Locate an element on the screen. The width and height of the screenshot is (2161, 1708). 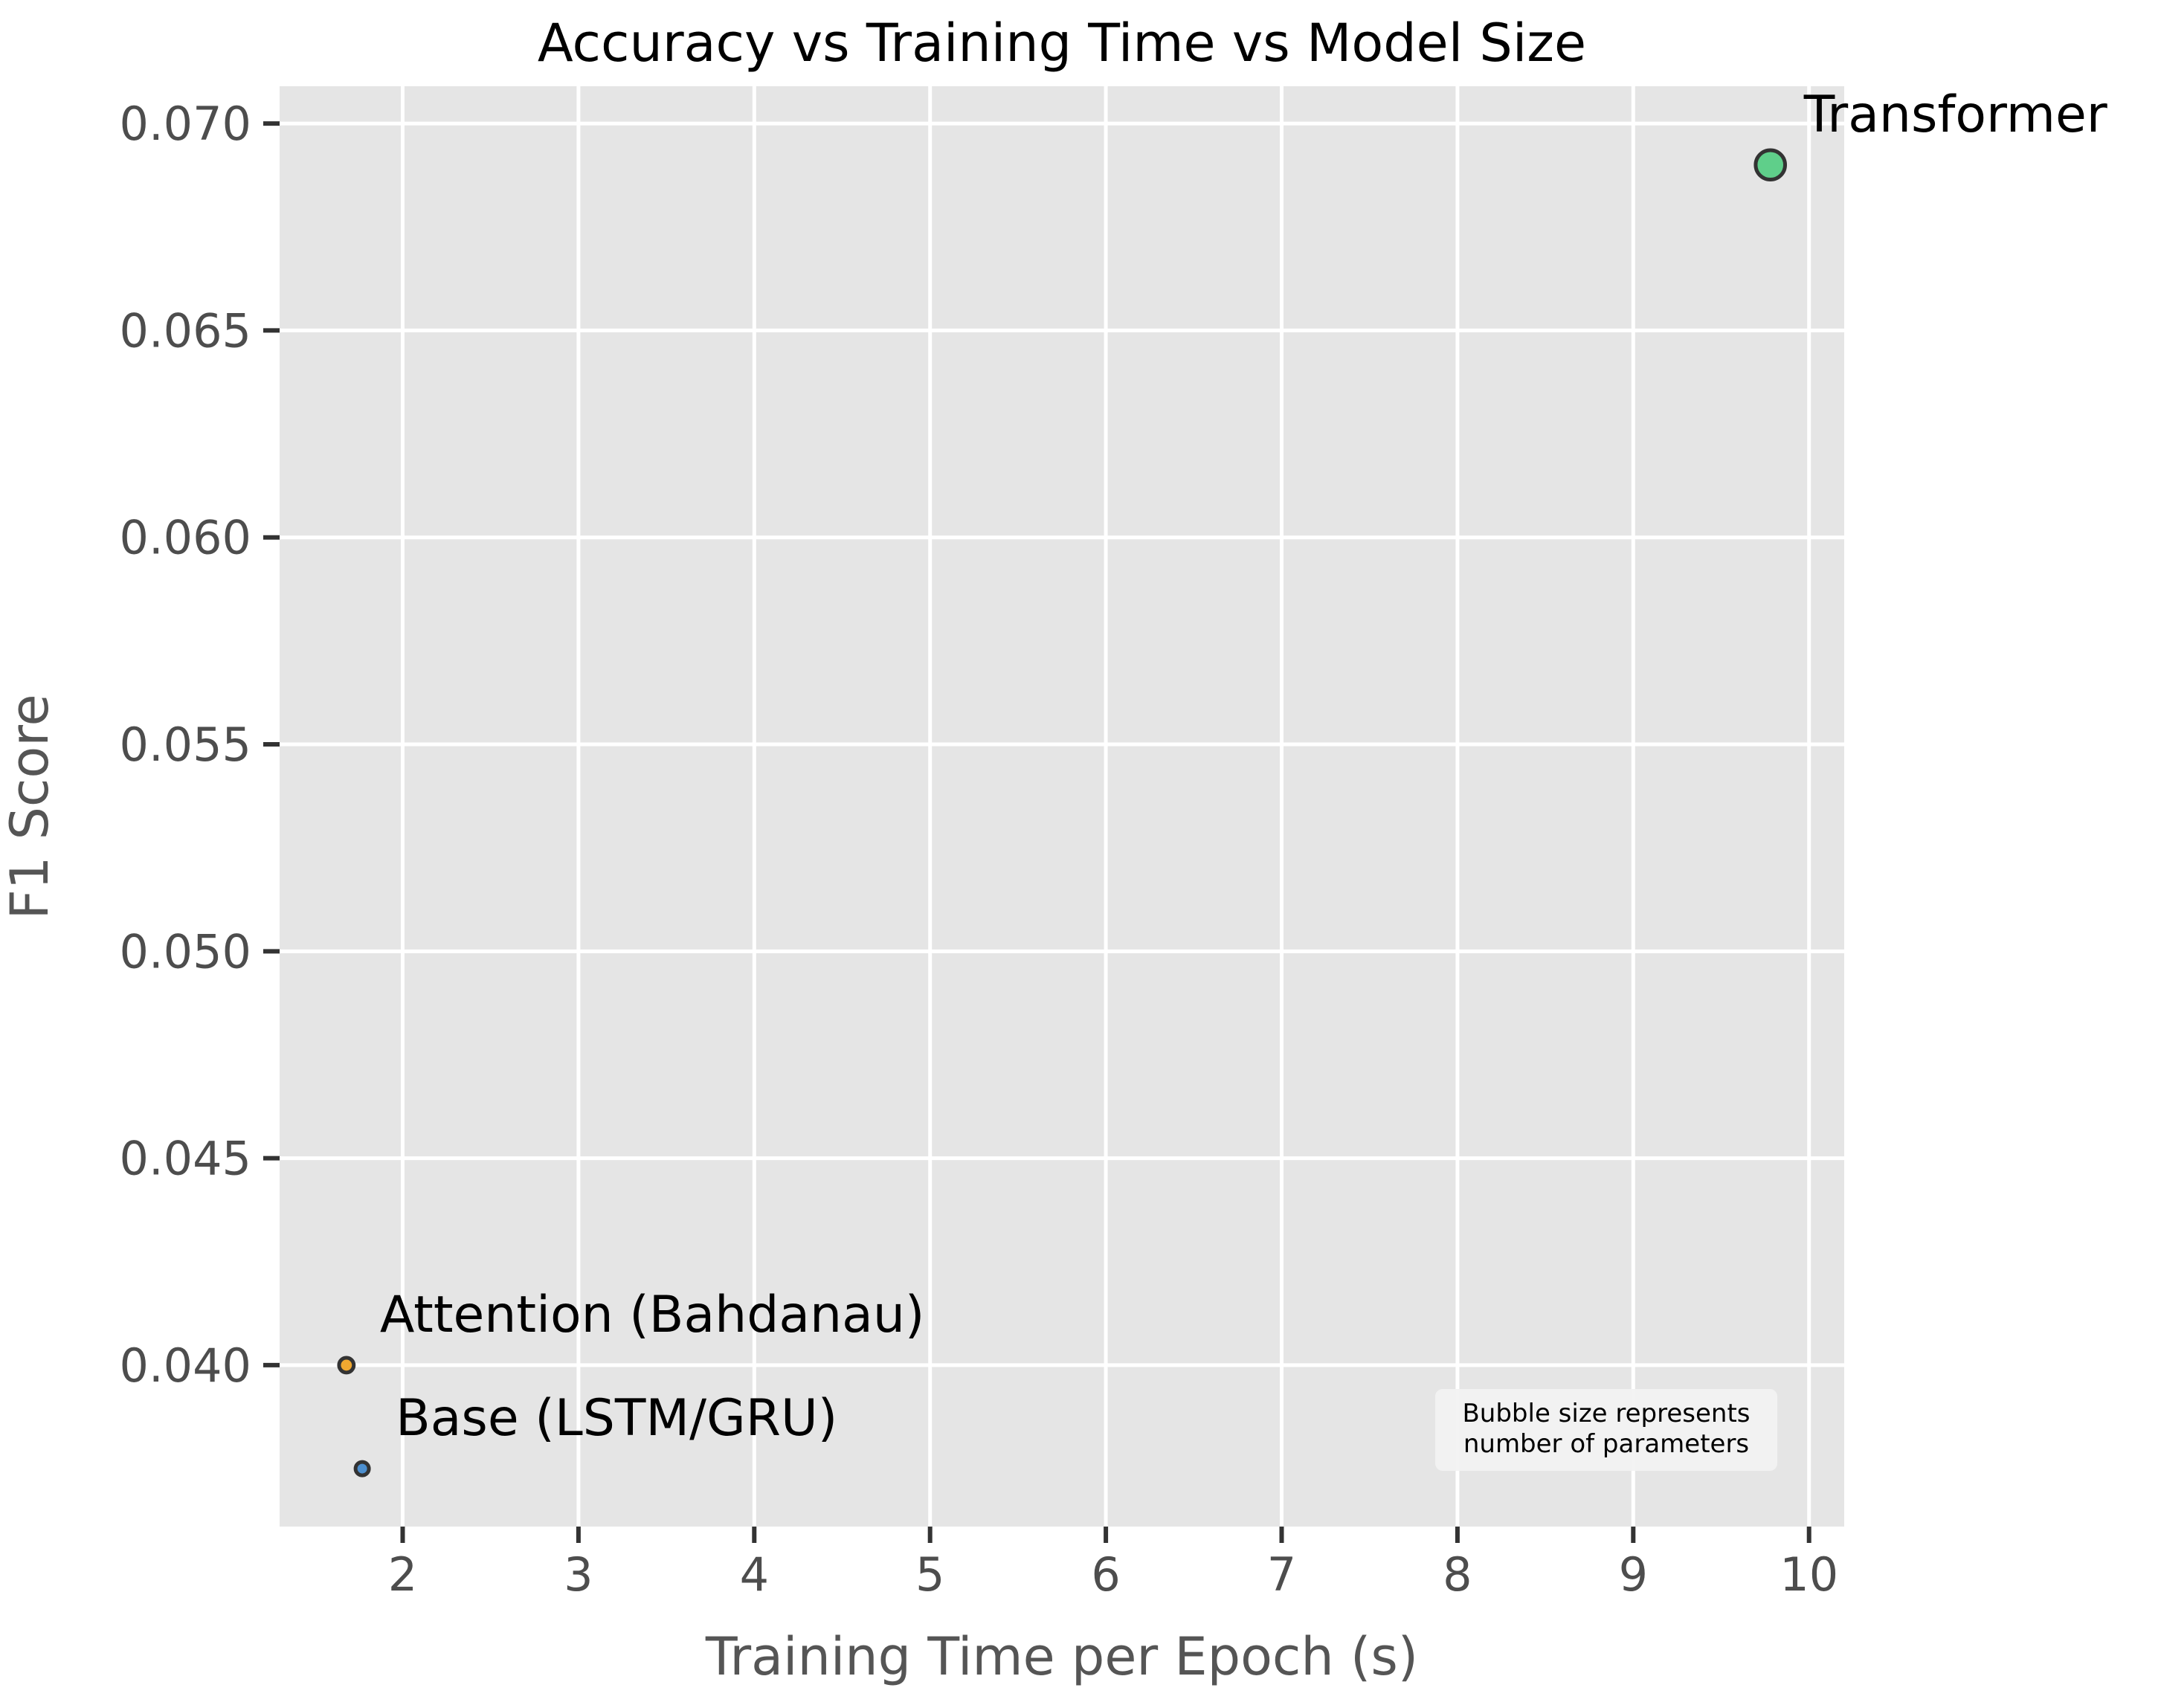
legend-note-line-2: number of parameters is located at coordinates (1606, 1444).